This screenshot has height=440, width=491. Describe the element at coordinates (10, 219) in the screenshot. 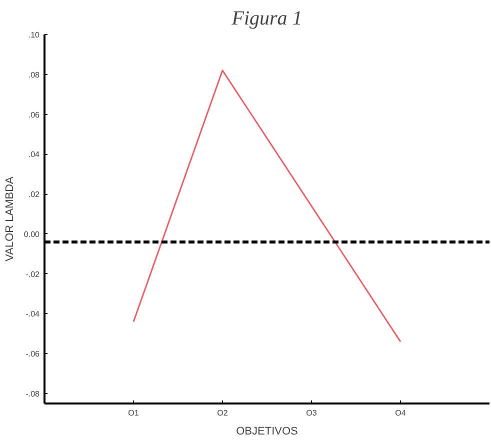

I see `y-axis-title: VALOR LAMBDA` at that location.